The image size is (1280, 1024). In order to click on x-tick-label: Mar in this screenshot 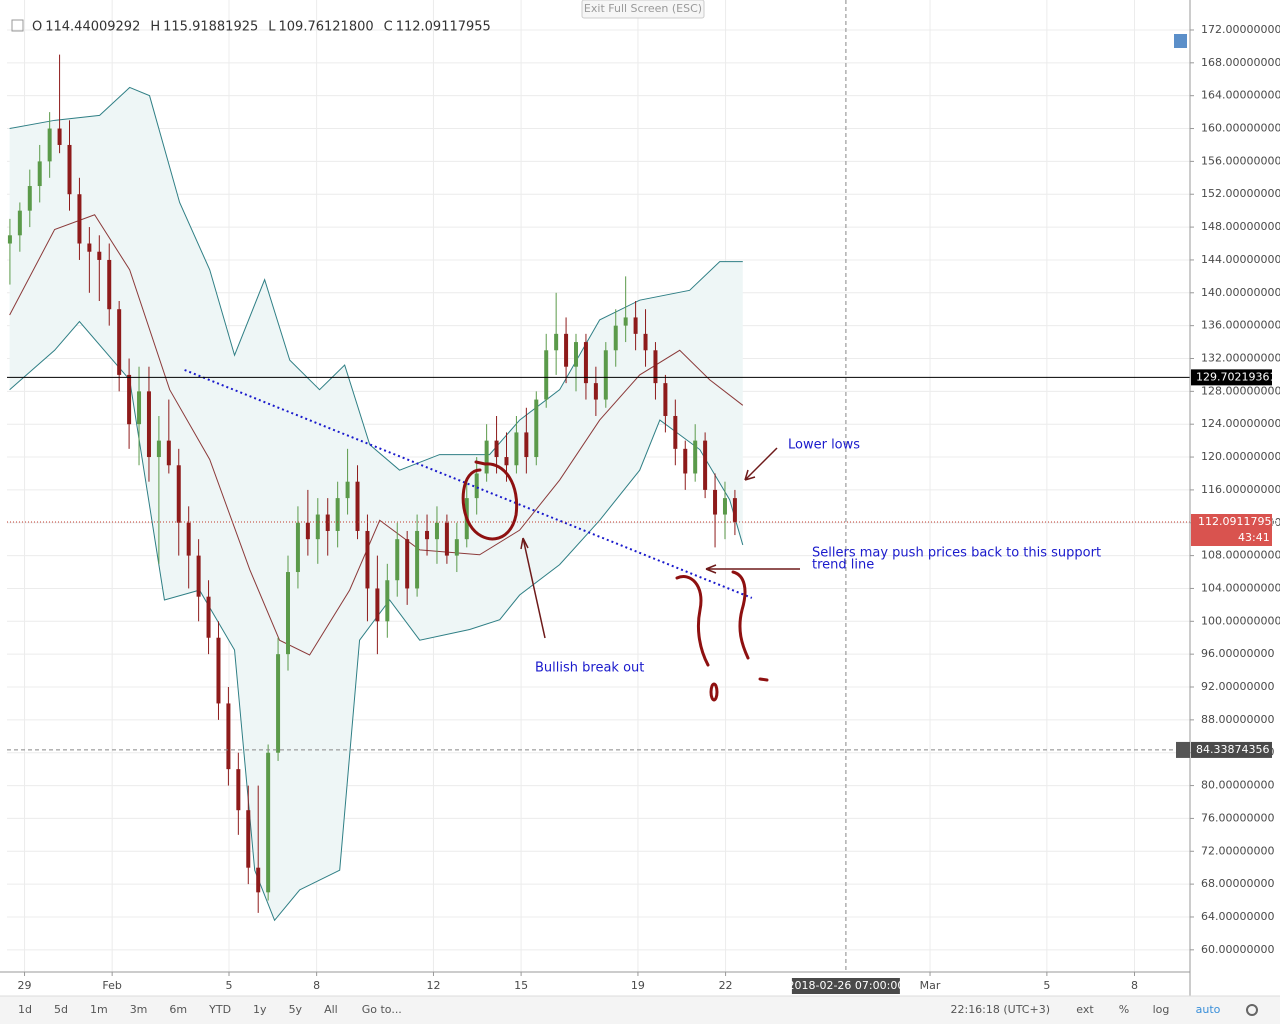, I will do `click(930, 985)`.